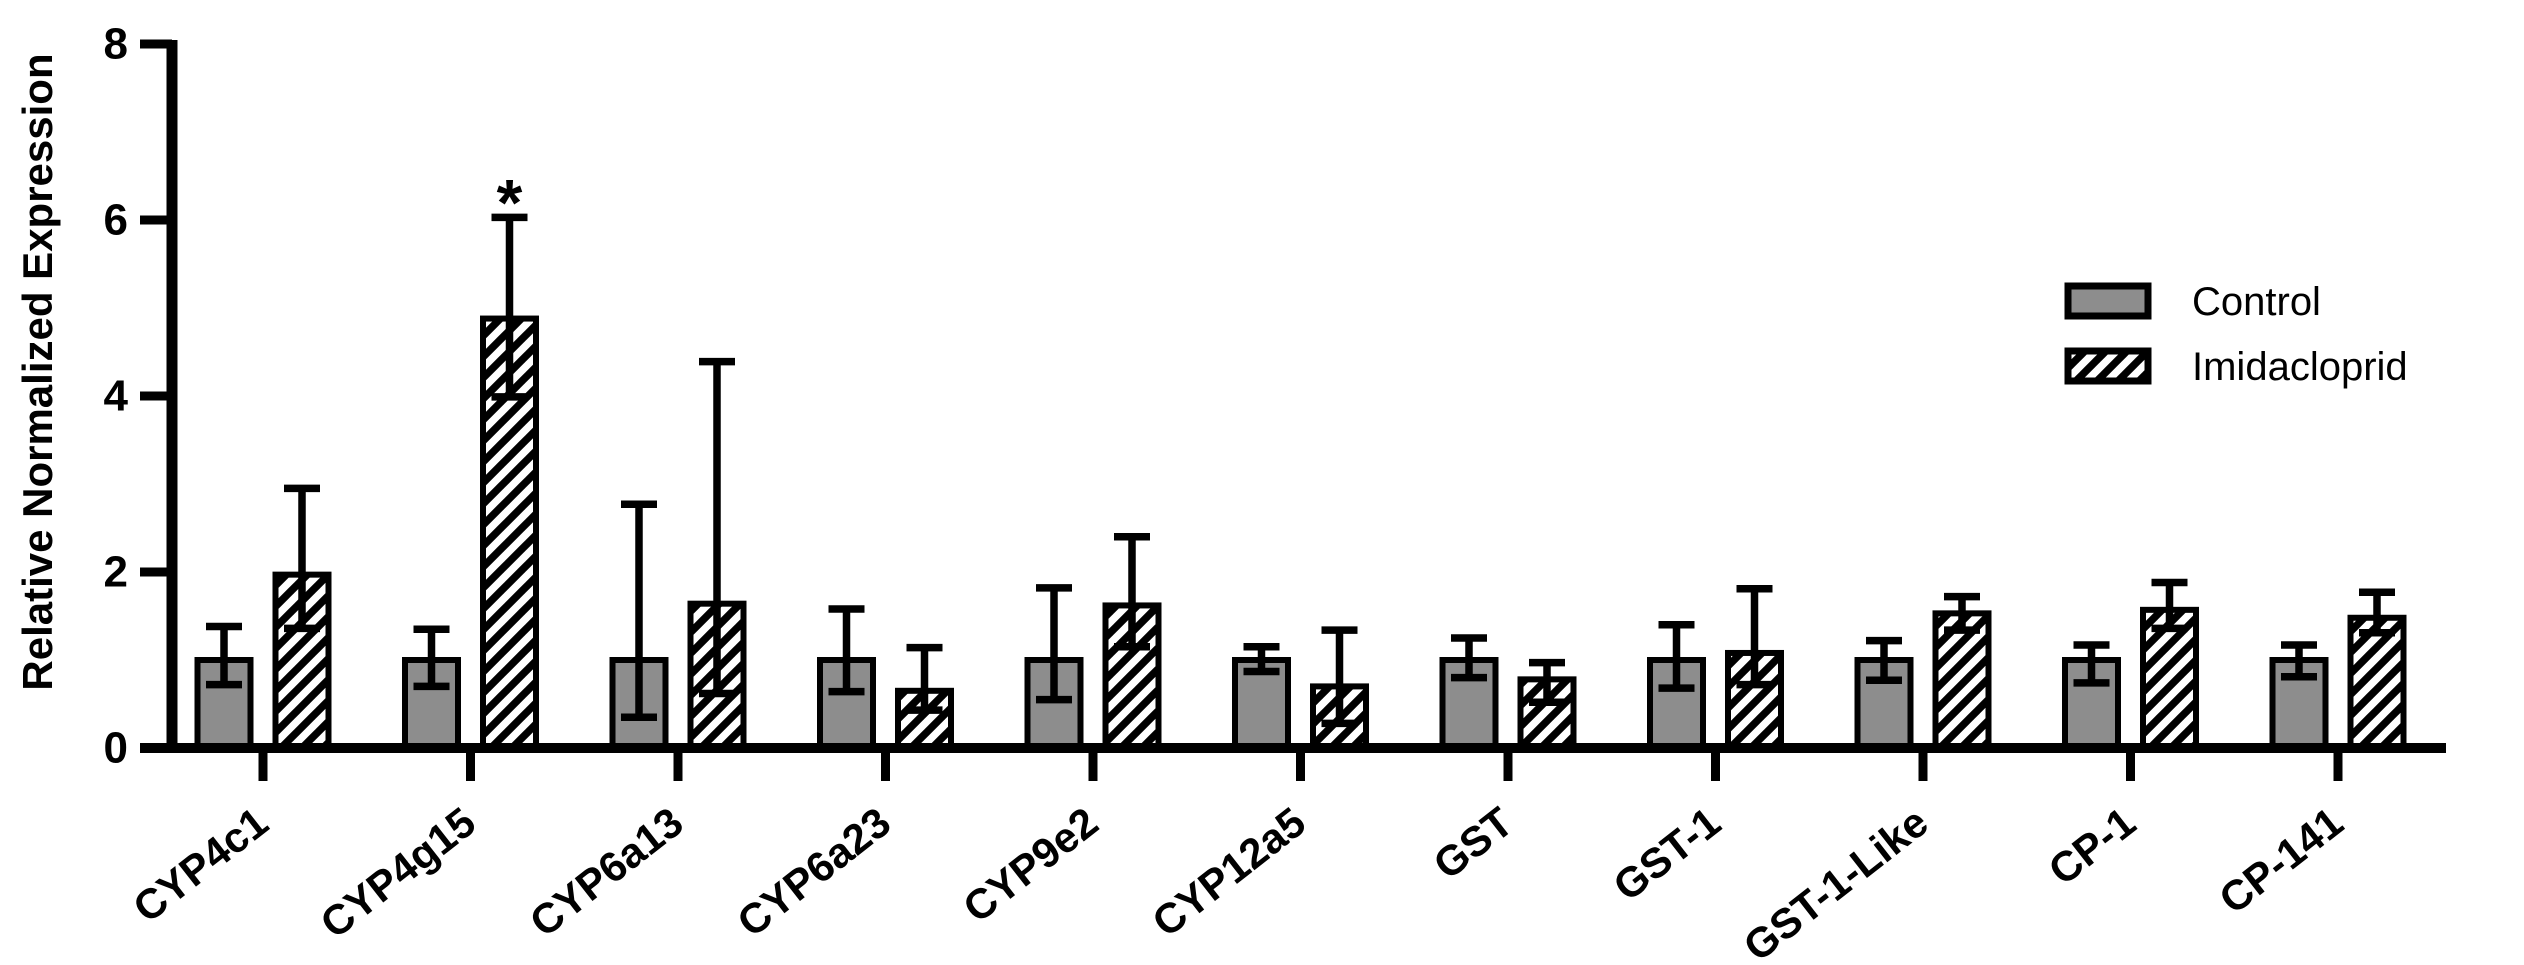 This screenshot has width=2524, height=965. I want to click on errorbar-imidacloprid-gst, so click(1547, 682).